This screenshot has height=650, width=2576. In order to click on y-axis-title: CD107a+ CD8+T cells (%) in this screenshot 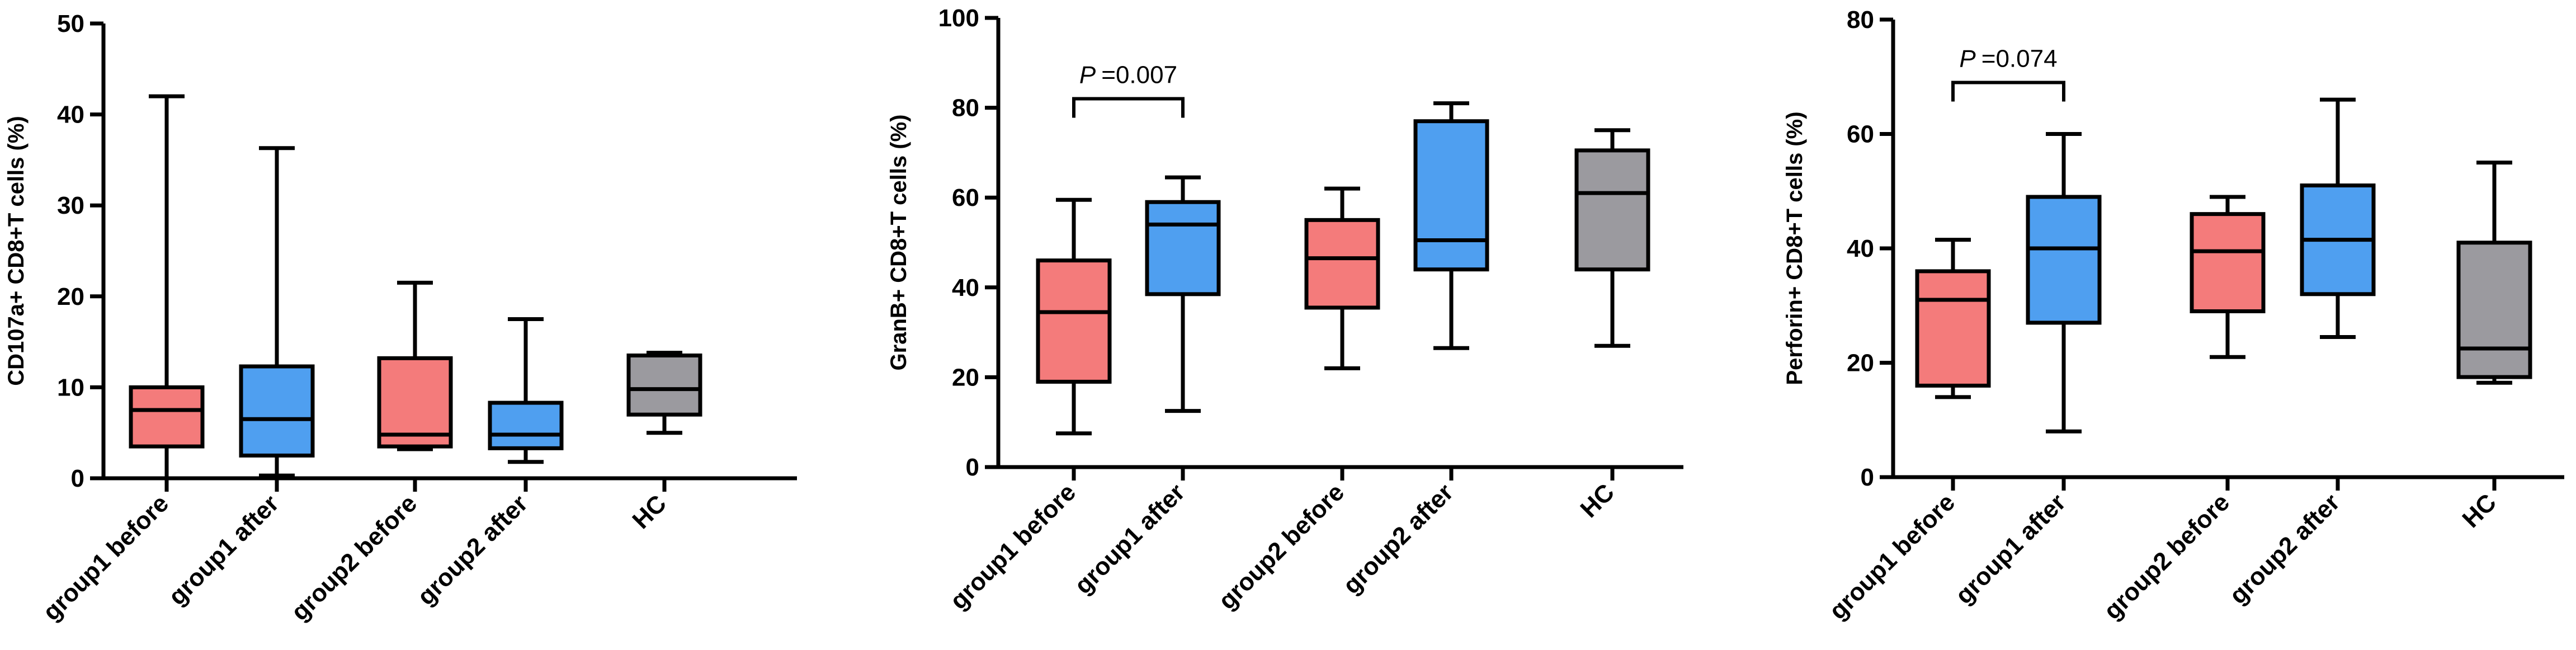, I will do `click(16, 251)`.